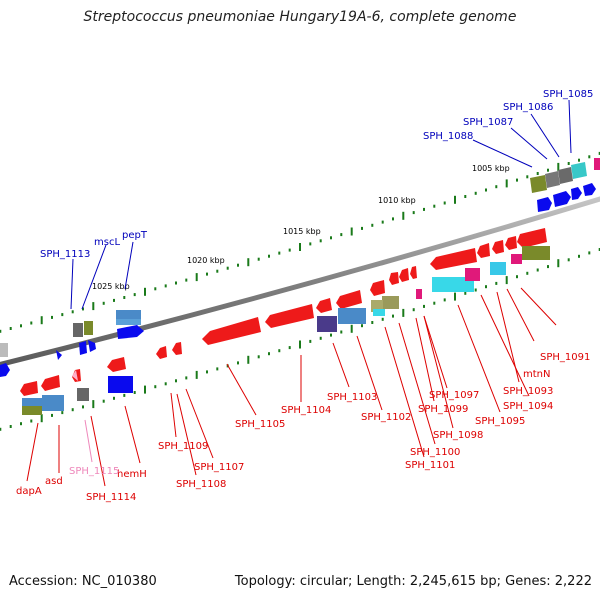  Describe the element at coordinates (65, 254) in the screenshot. I see `gene-label-SPH_1113: SPH_1113` at that location.